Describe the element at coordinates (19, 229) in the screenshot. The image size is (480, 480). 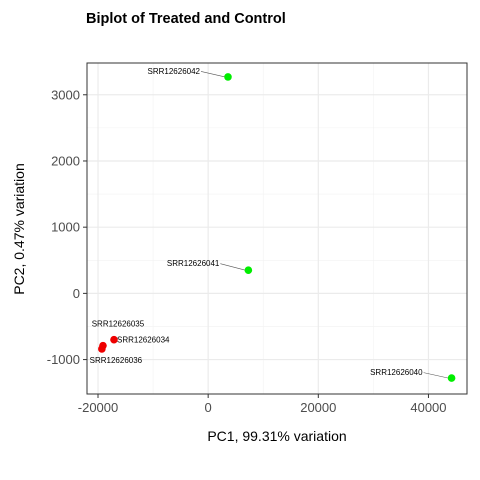
I see `y-axis-title: PC2, 0.47% variation` at that location.